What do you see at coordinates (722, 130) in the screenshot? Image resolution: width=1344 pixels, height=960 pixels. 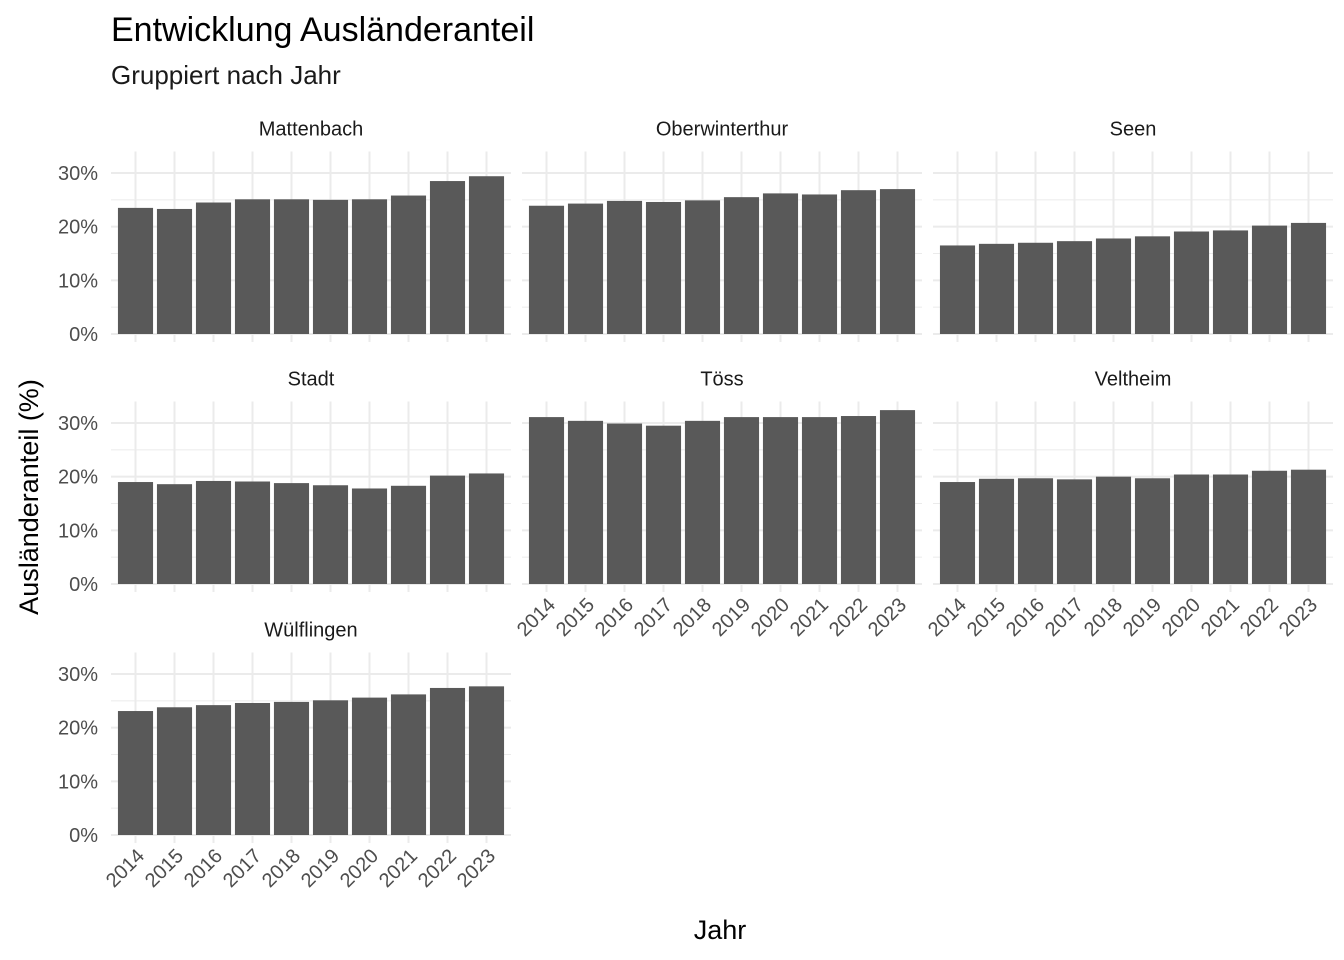 I see `facet-label: Oberwinterthur` at bounding box center [722, 130].